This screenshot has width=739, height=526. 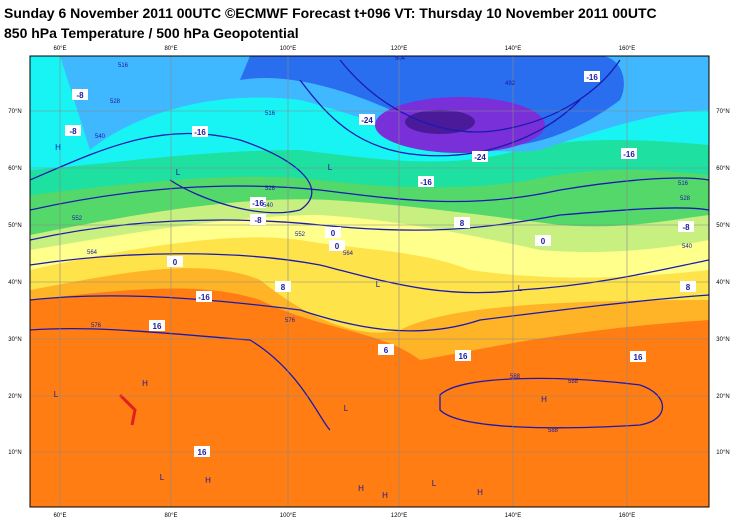 I want to click on lon-label: 120°E, so click(x=399, y=516).